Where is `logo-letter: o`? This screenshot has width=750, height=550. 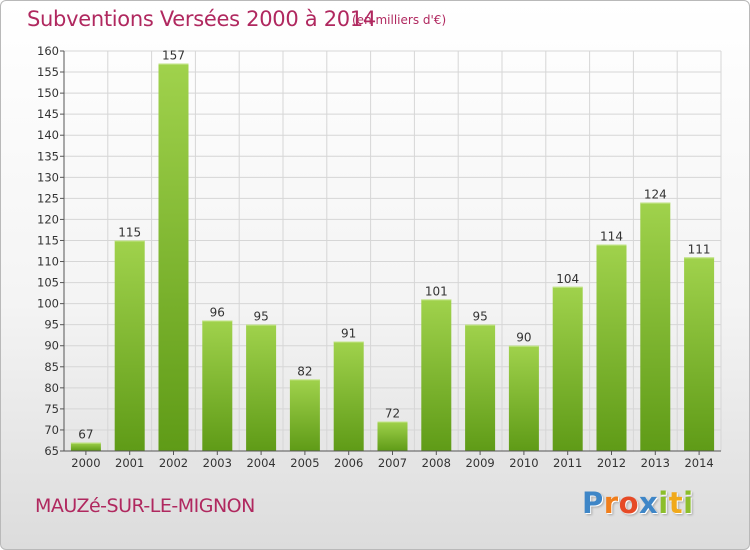
logo-letter: o is located at coordinates (629, 503).